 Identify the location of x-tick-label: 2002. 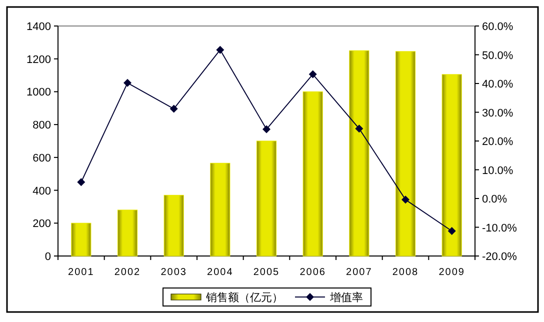
(127, 272).